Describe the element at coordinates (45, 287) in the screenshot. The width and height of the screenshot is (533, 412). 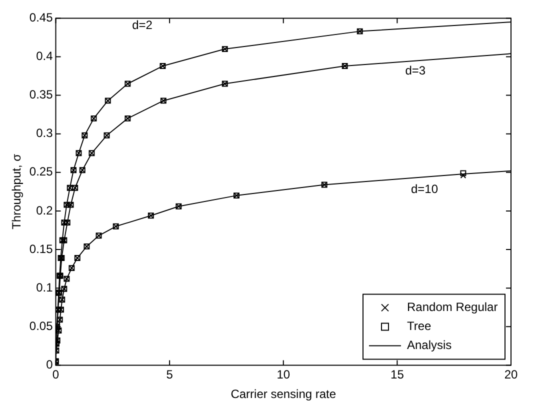
I see `y-tick-label: 0.1` at that location.